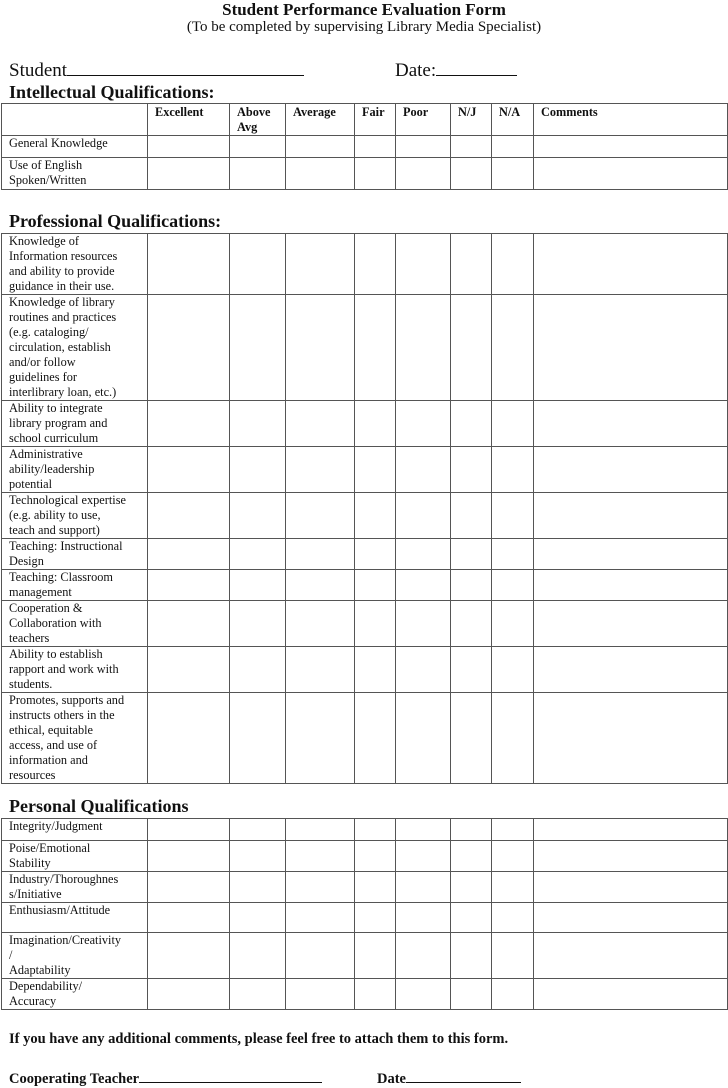  What do you see at coordinates (157, 71) in the screenshot?
I see `student-field: Student` at bounding box center [157, 71].